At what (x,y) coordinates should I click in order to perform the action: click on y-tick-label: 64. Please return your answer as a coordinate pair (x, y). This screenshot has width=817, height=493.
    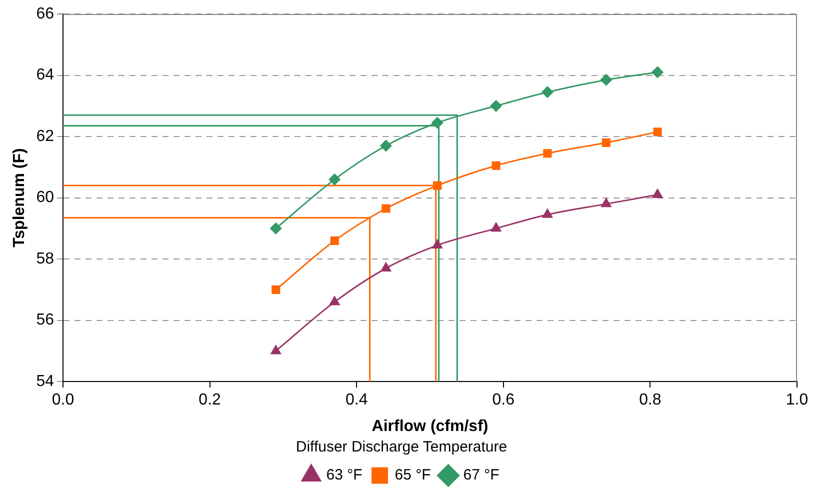
    Looking at the image, I should click on (45, 75).